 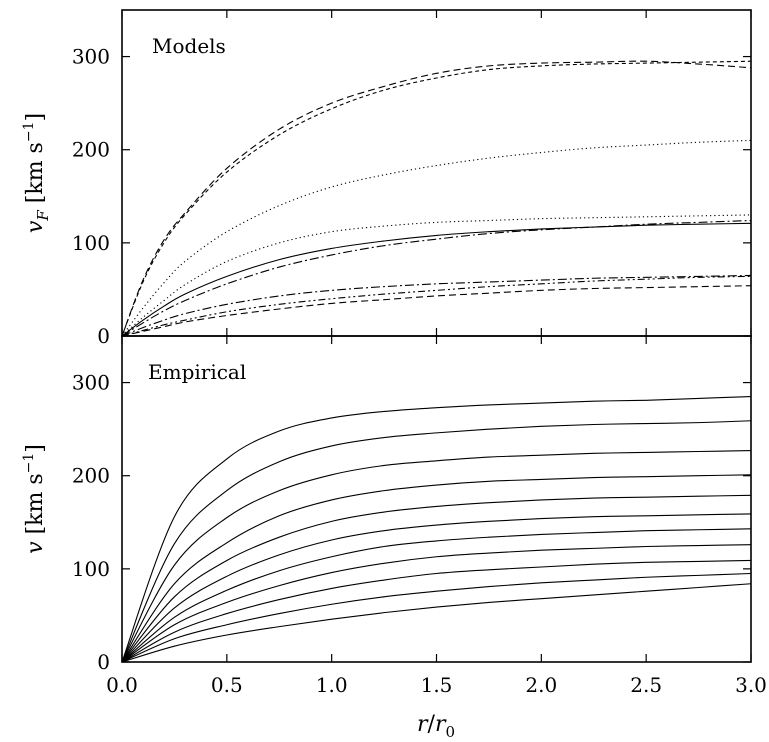 I want to click on svg-text: vF [km s−1], so click(x=36, y=173).